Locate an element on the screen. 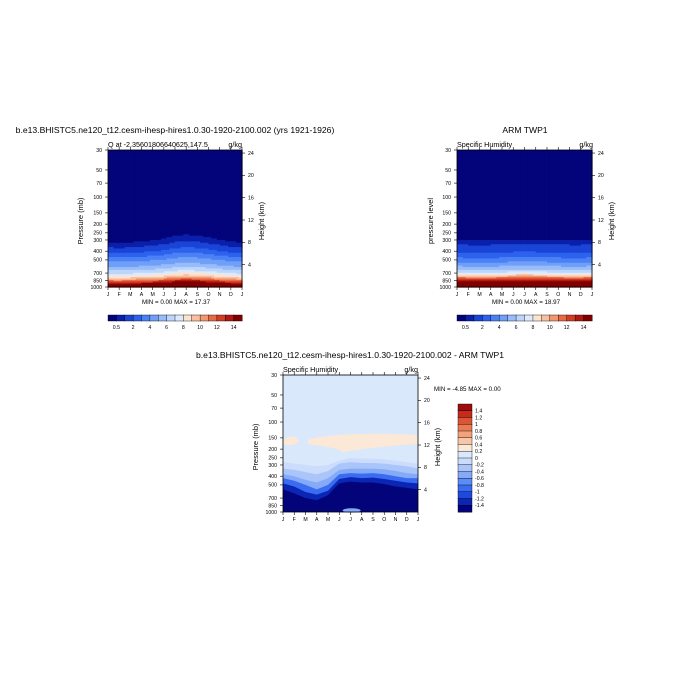 Image resolution: width=700 pixels, height=700 pixels. difference-colorbar-label: 1 is located at coordinates (476, 425).